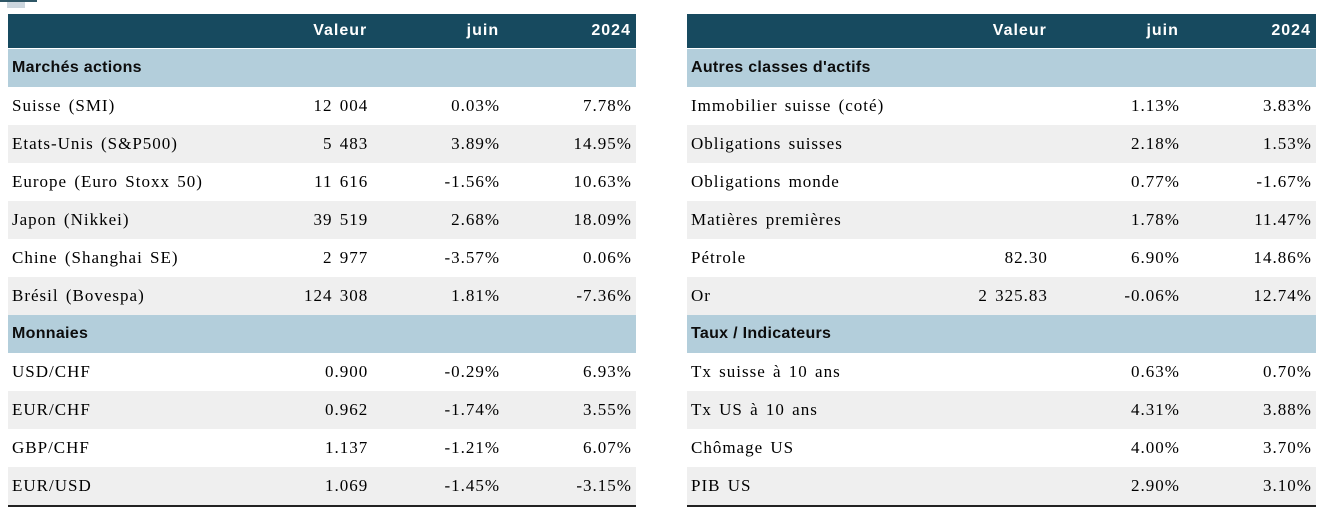 The width and height of the screenshot is (1322, 521). What do you see at coordinates (607, 409) in the screenshot?
I see `cell-2024: 3.55%` at bounding box center [607, 409].